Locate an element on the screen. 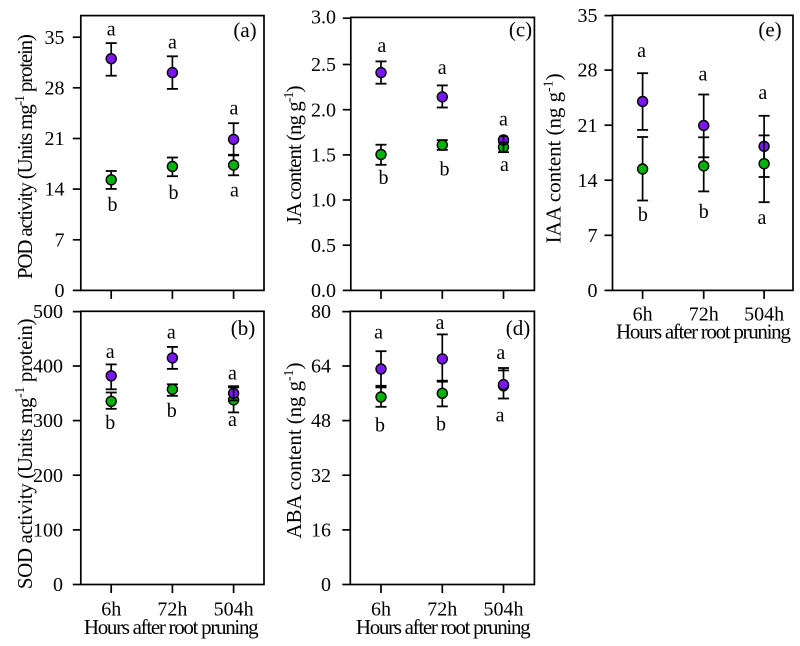  svg-text: (b) is located at coordinates (243, 328).